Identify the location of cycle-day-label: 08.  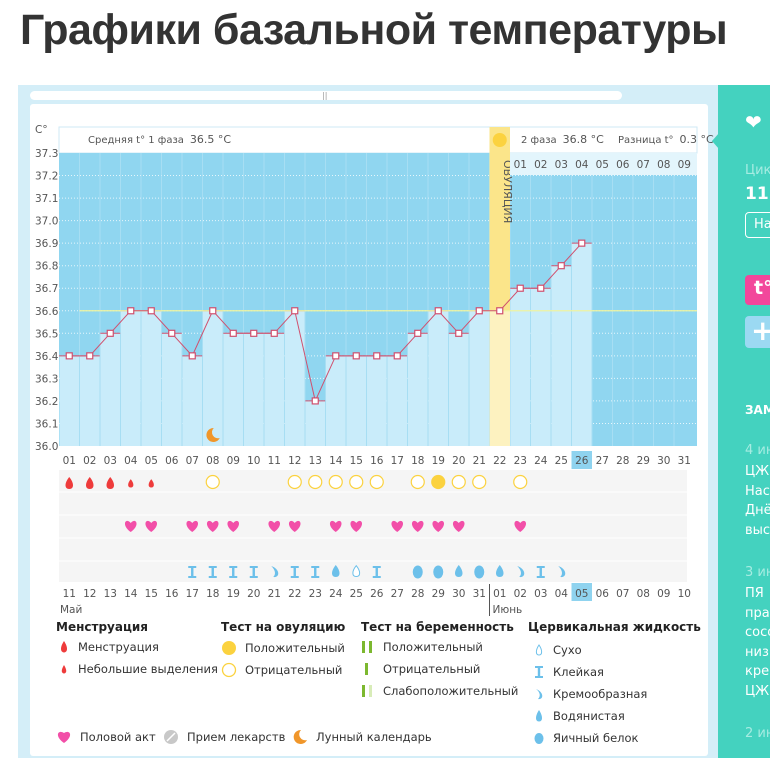
(212, 461).